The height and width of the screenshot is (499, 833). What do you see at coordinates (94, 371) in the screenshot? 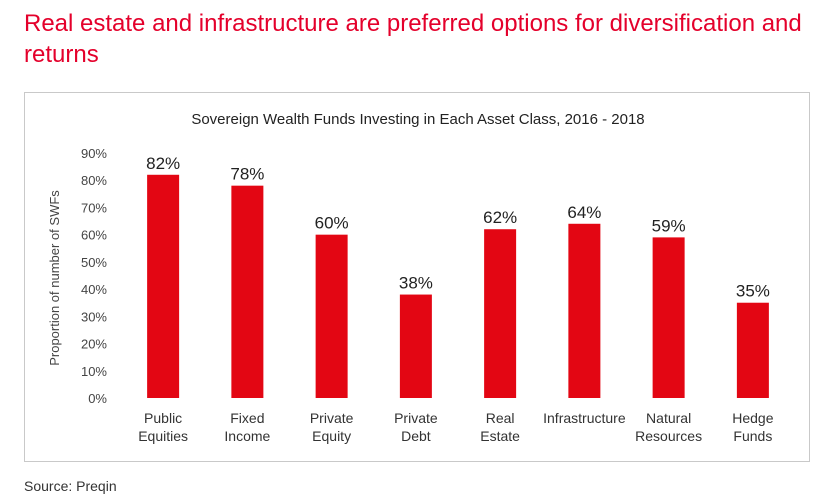
I see `y-tick-label: 10%` at bounding box center [94, 371].